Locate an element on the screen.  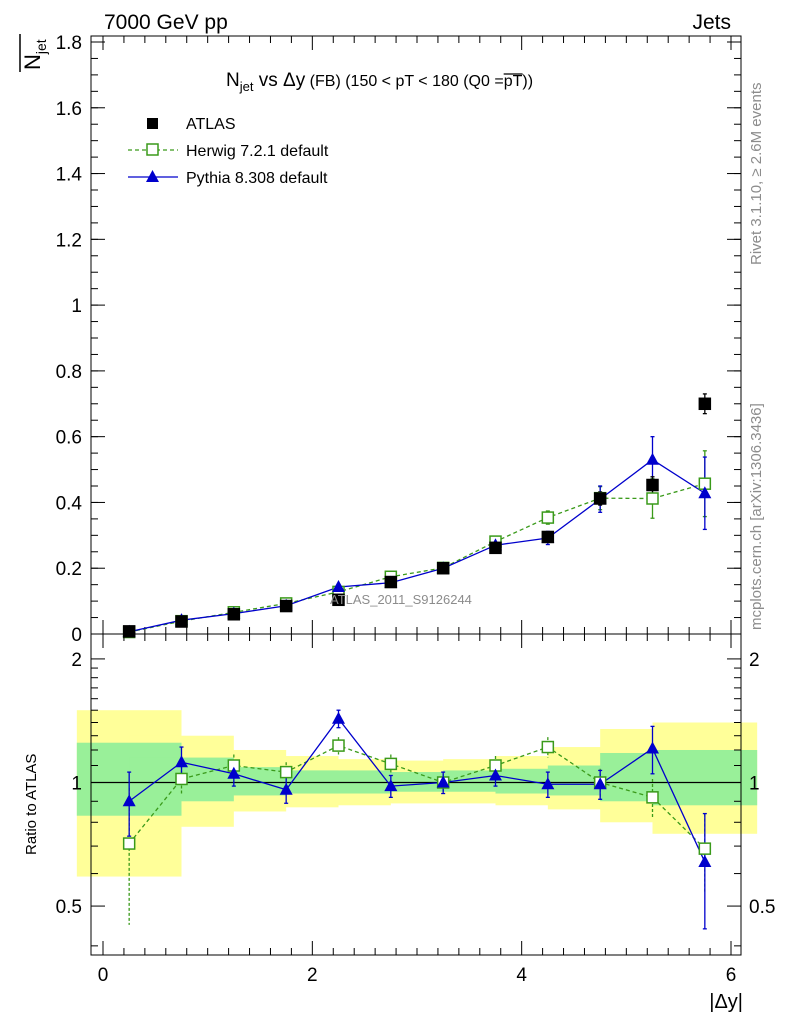
legend-herwig-label: Herwig 7.2.1 default is located at coordinates (257, 151).